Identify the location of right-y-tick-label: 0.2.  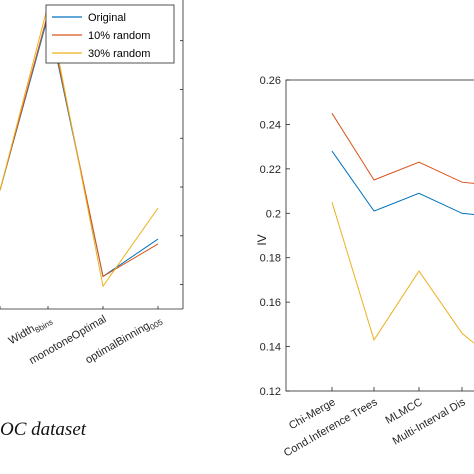
(273, 214).